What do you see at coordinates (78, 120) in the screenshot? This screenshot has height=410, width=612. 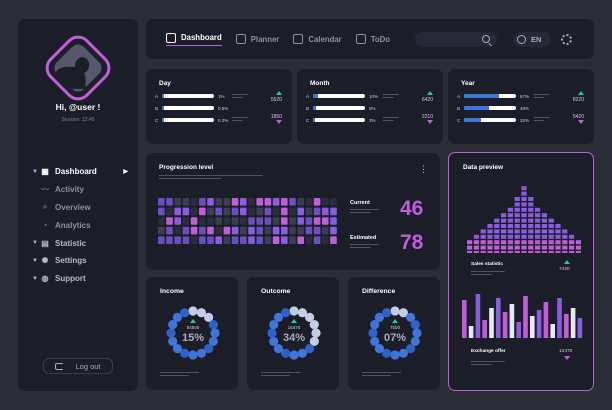 I see `session-time: Session: 12:45` at bounding box center [78, 120].